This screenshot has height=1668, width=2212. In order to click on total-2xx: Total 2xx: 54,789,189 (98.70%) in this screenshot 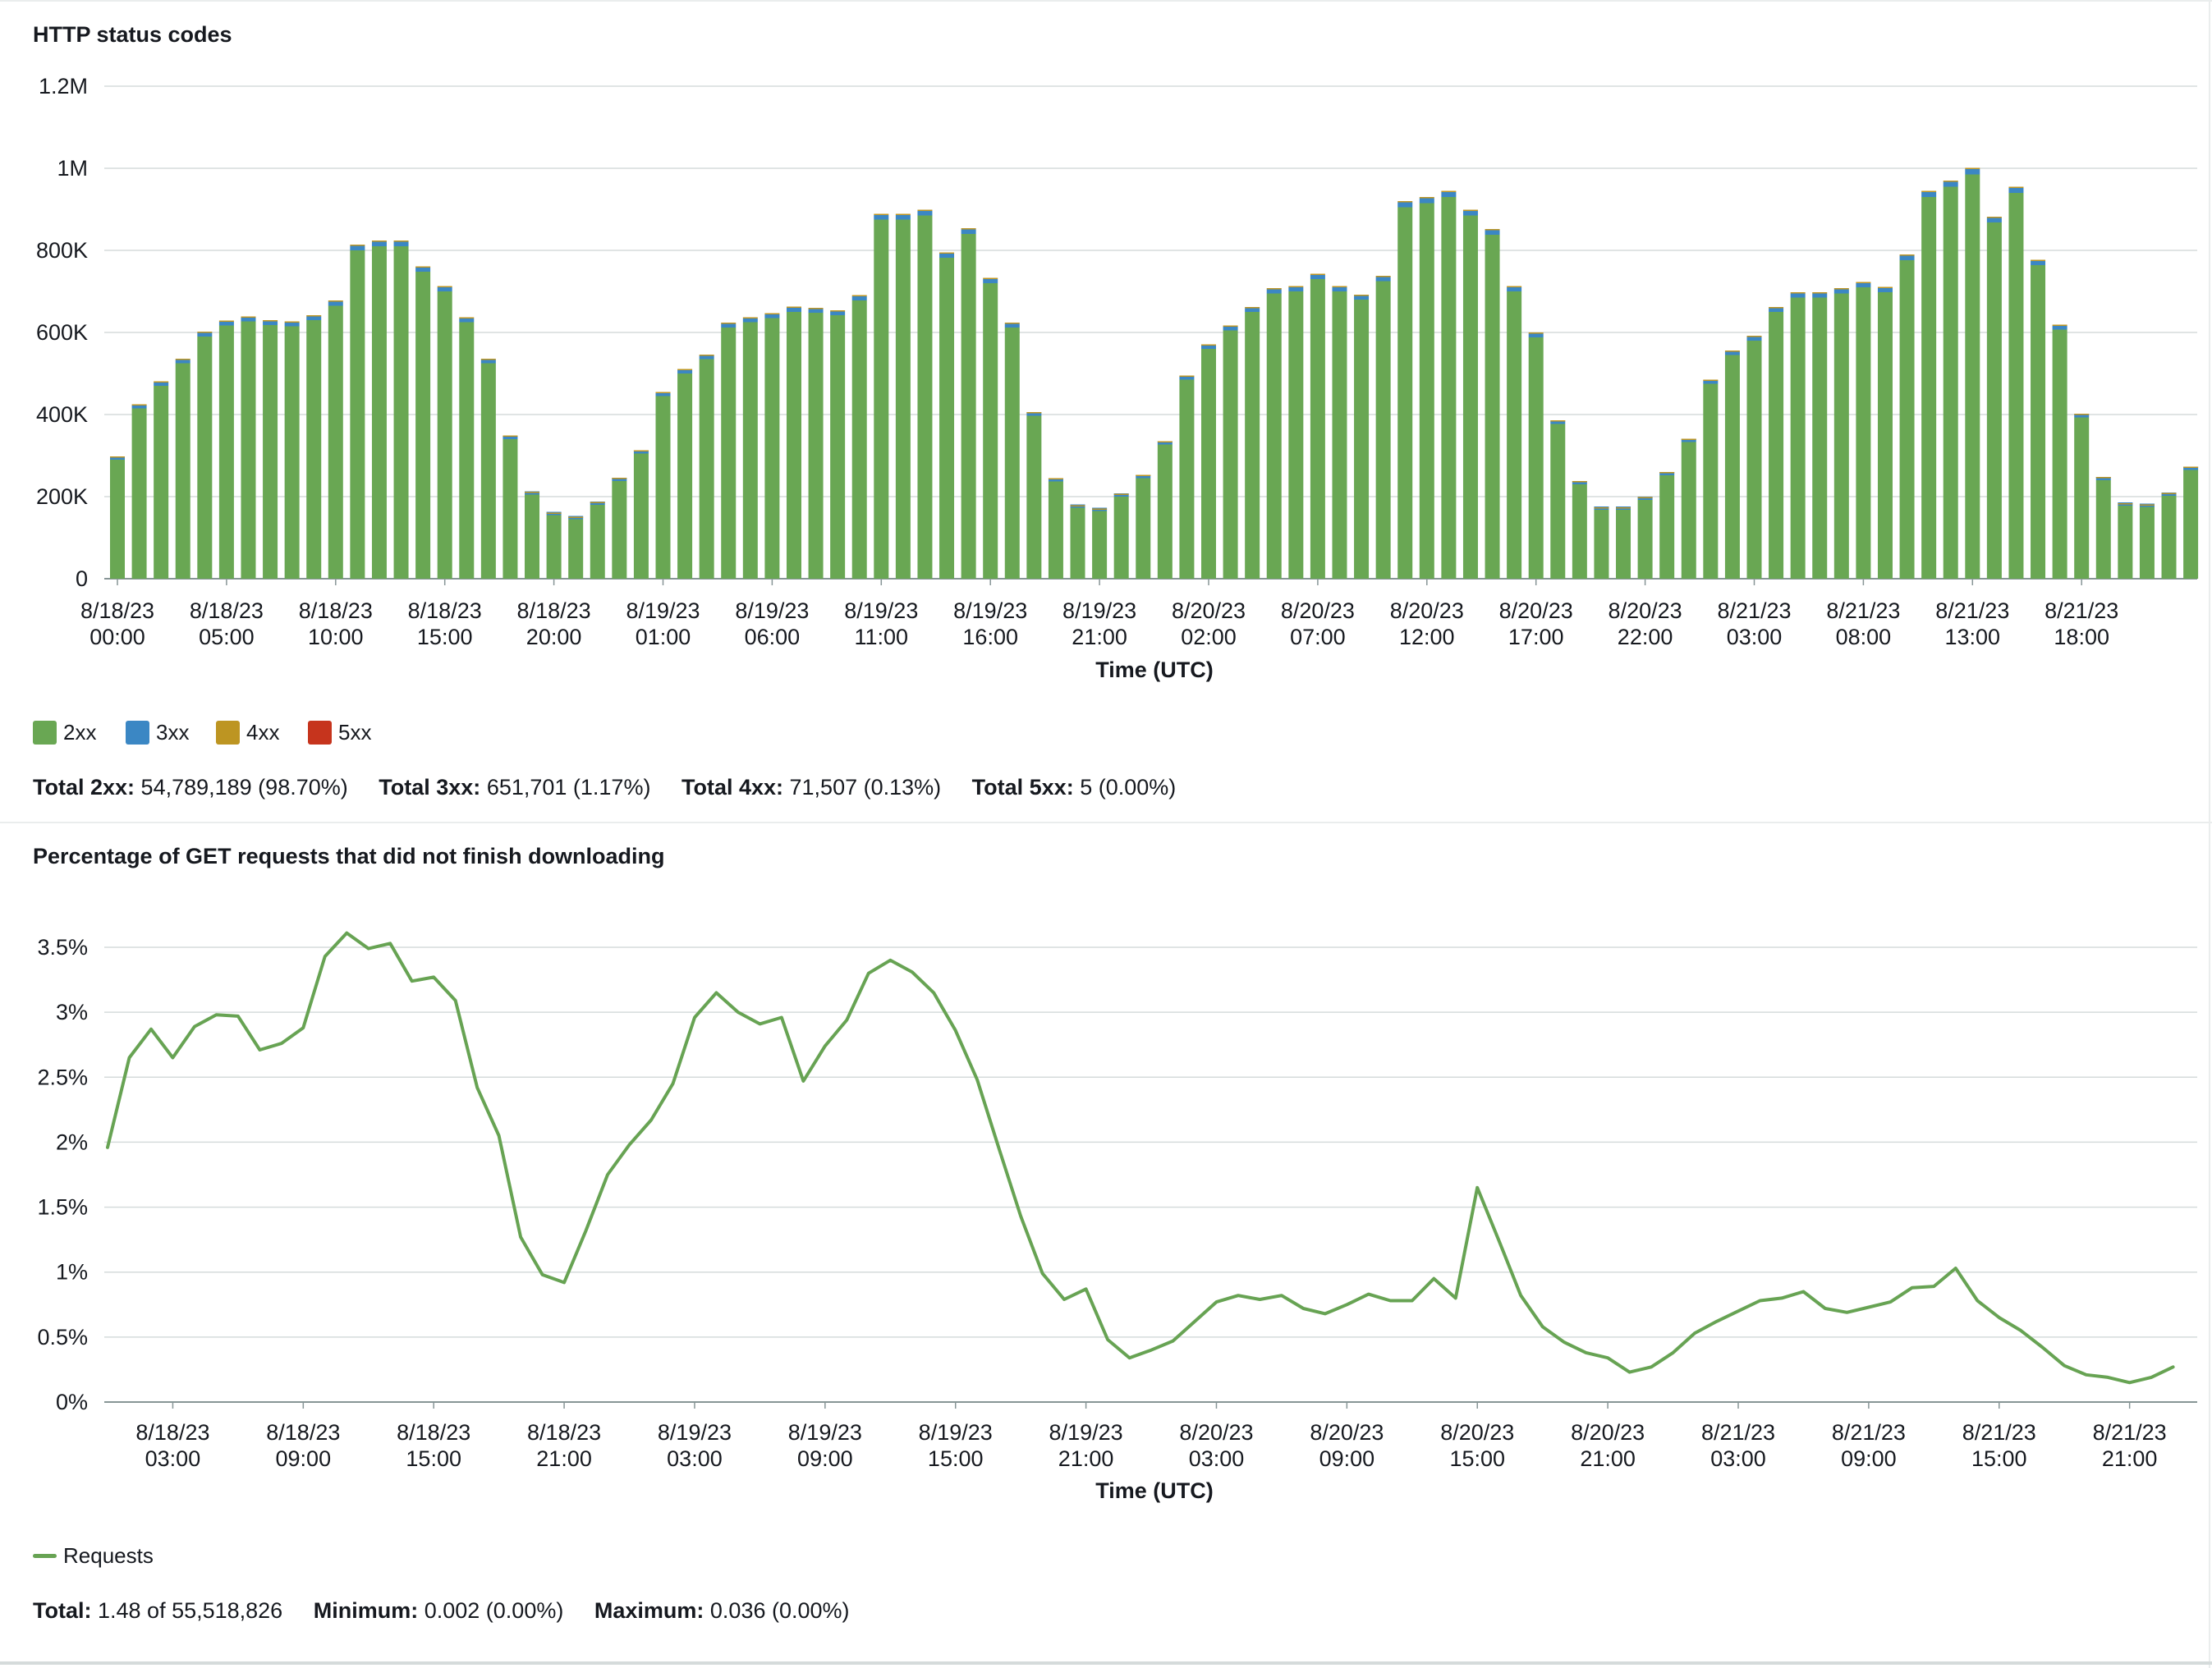, I will do `click(191, 787)`.